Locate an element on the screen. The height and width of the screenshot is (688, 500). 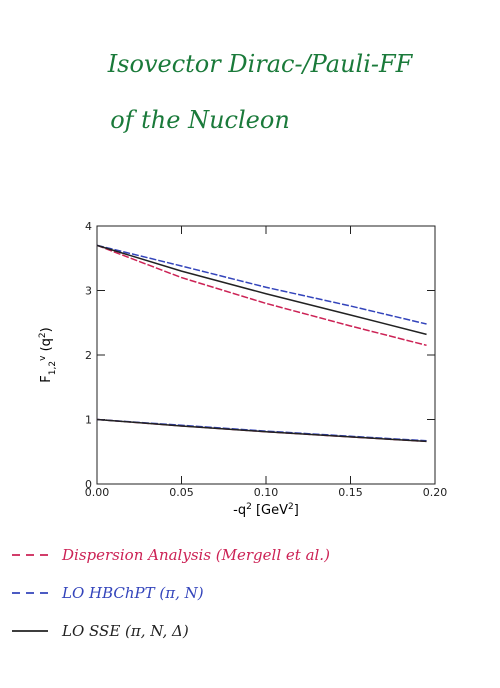
x-tick-label: 0.05 is located at coordinates (181, 492).